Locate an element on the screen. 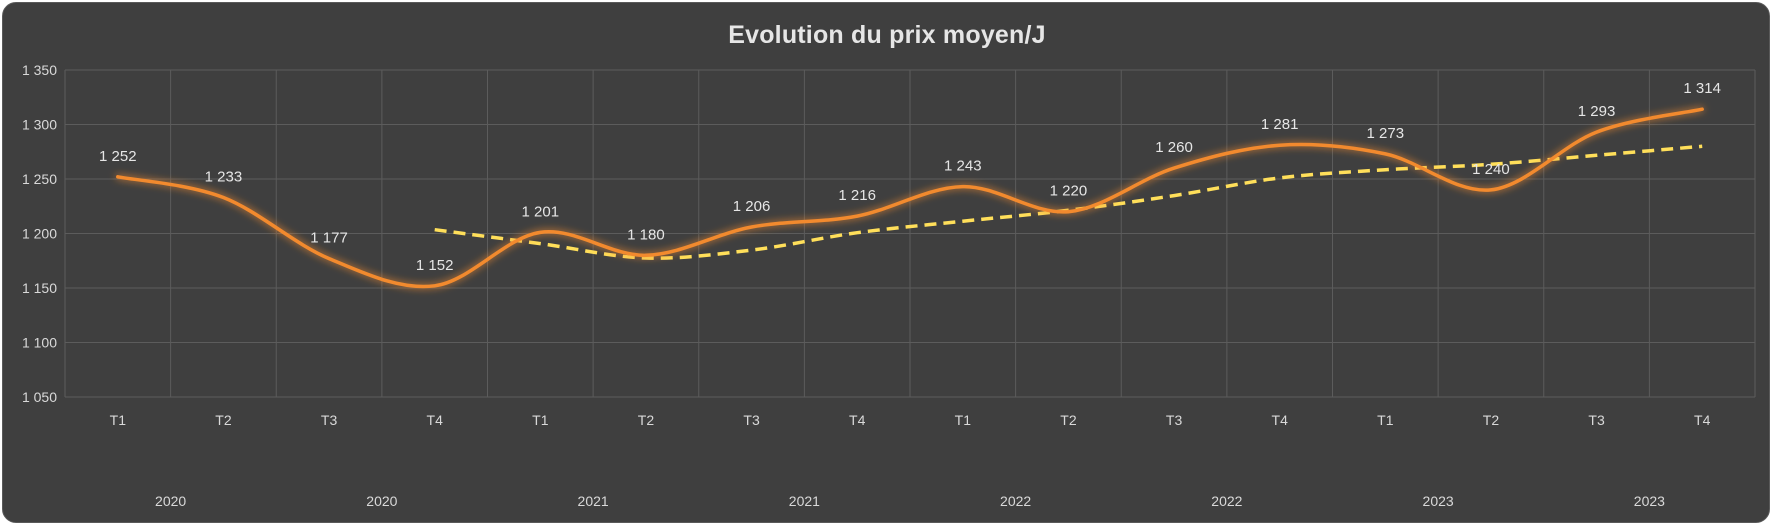 The image size is (1774, 527). y-tick-label: 1 100 is located at coordinates (39, 343).